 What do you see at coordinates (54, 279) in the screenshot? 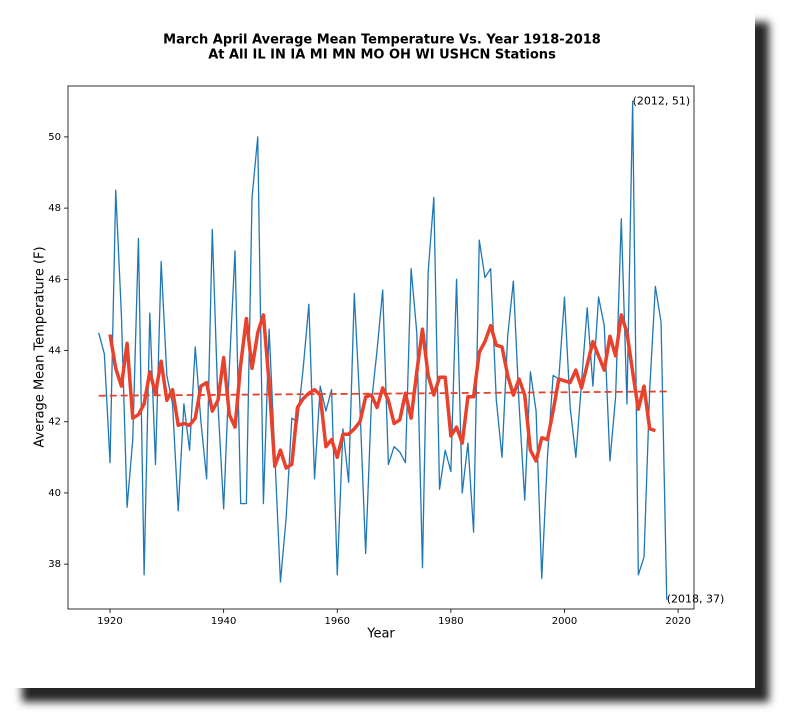
I see `y-tick-label: 46` at bounding box center [54, 279].